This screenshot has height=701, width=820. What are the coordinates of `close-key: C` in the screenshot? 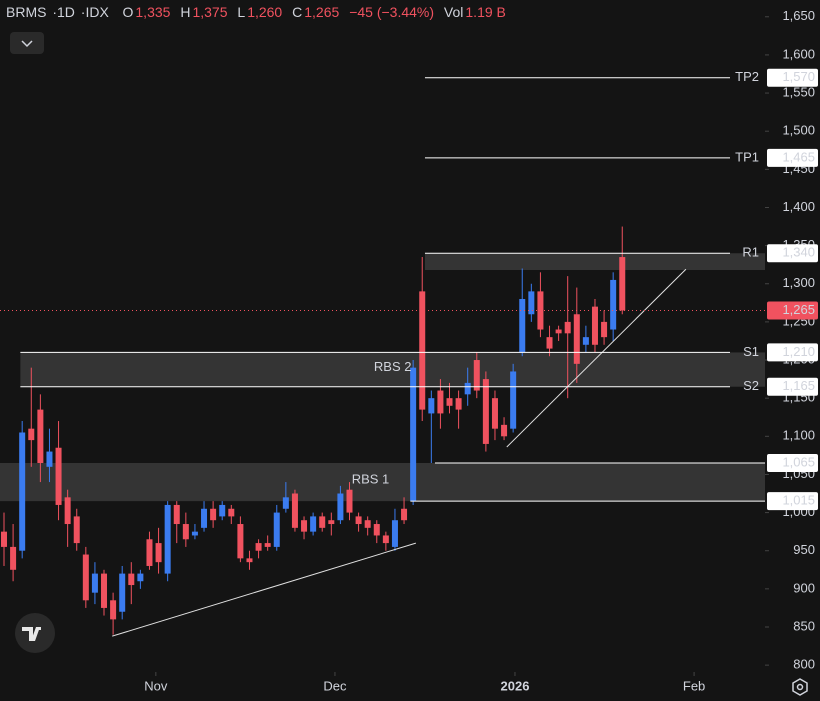 It's located at (297, 12).